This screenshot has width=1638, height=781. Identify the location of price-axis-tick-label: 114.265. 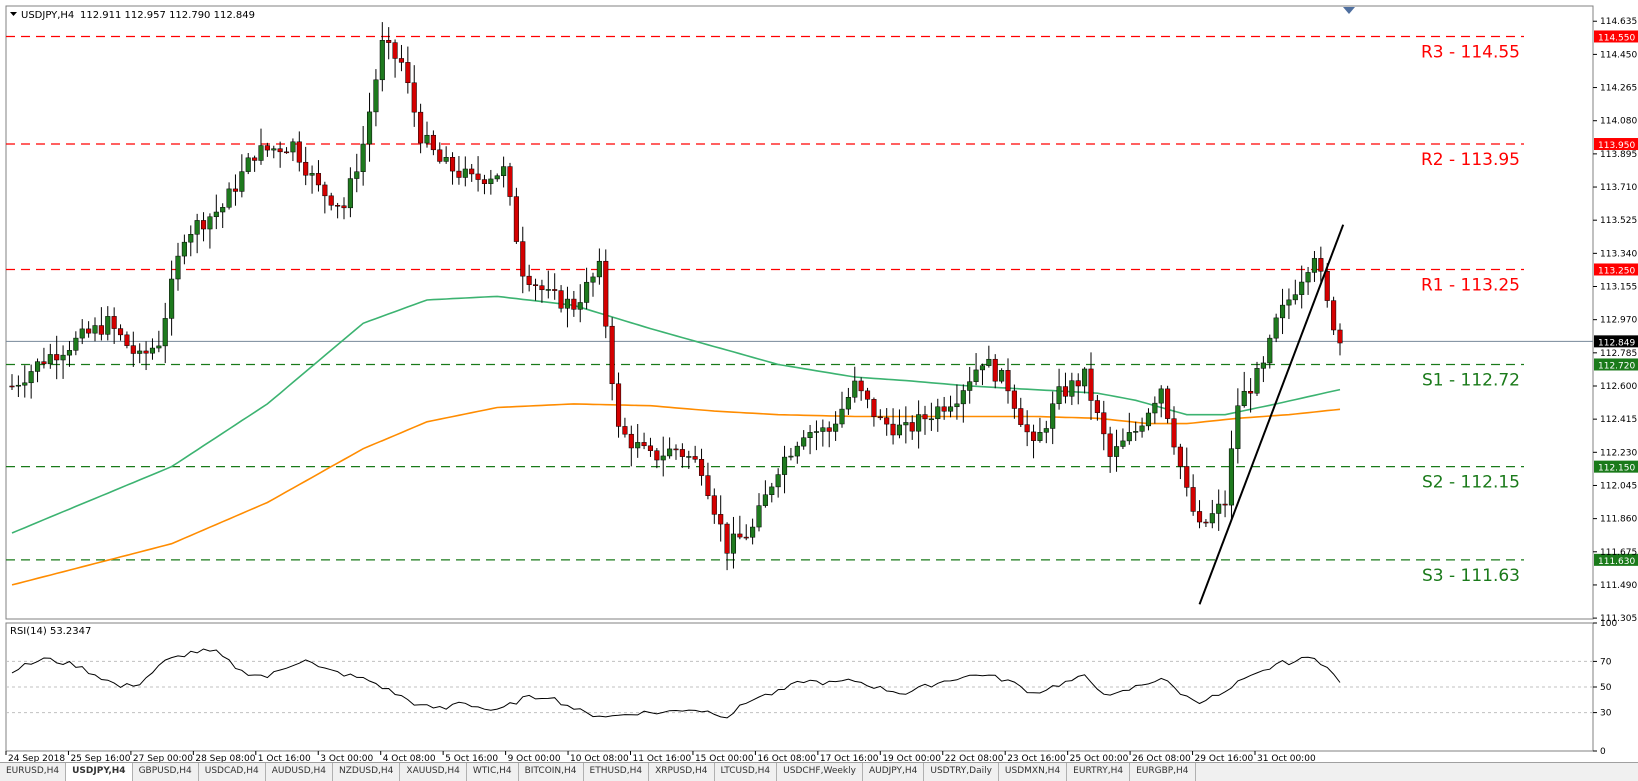
(1618, 89).